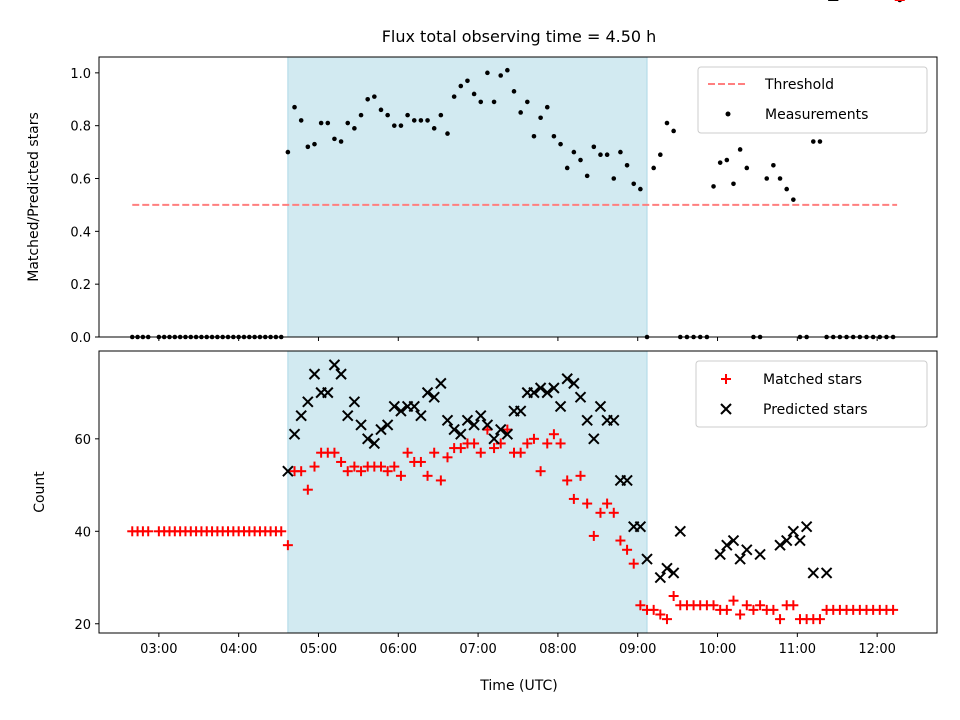 The width and height of the screenshot is (960, 720). I want to click on top-y-axis-label: Matched/Predicted stars, so click(34, 197).